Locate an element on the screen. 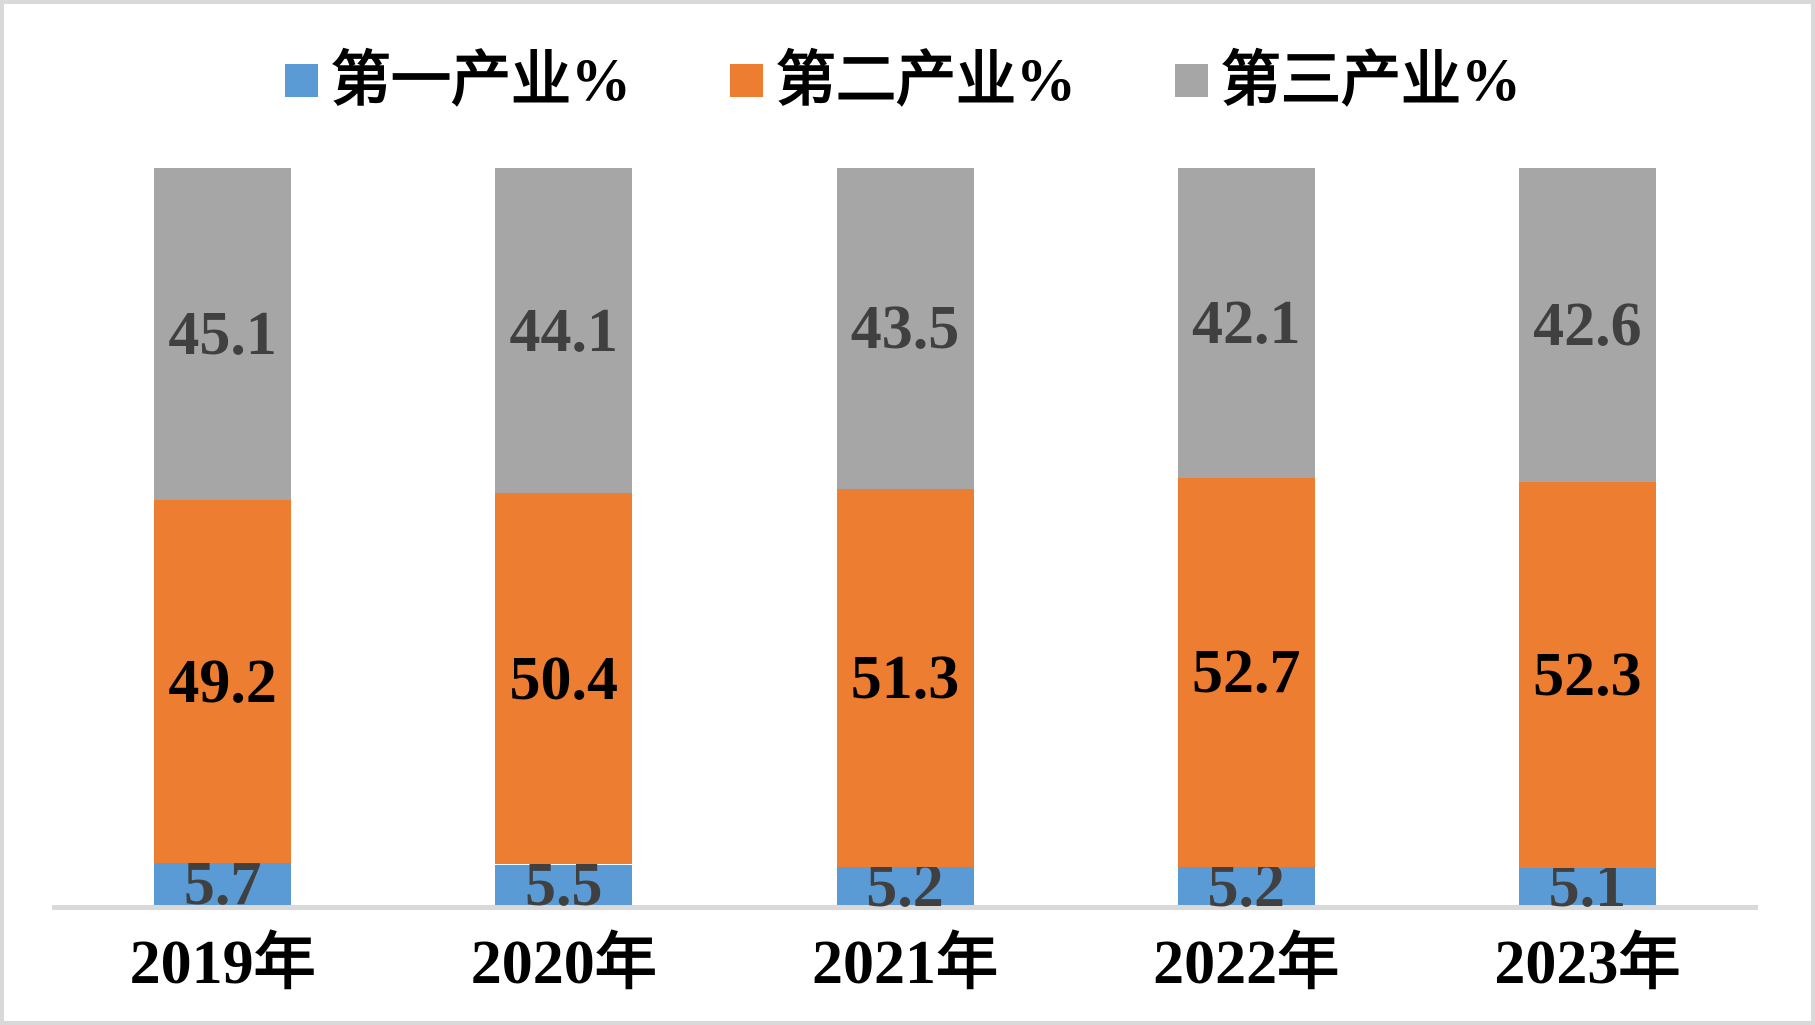 The height and width of the screenshot is (1025, 1815). bar-segment: 42.6 is located at coordinates (1587, 325).